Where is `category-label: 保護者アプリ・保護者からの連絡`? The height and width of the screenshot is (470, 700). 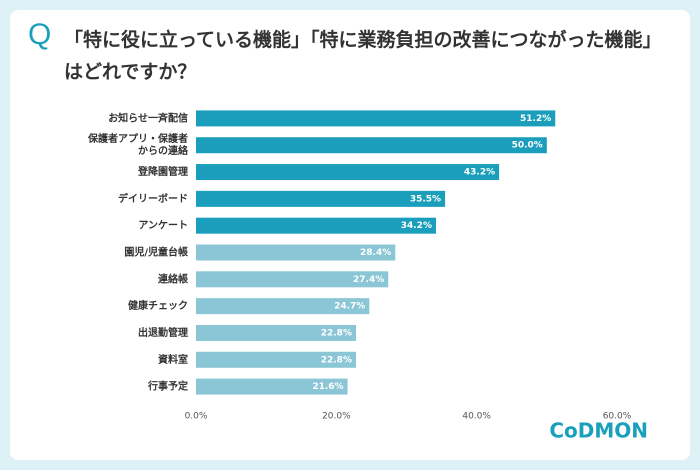
category-label: 保護者アプリ・保護者からの連絡 is located at coordinates (138, 144).